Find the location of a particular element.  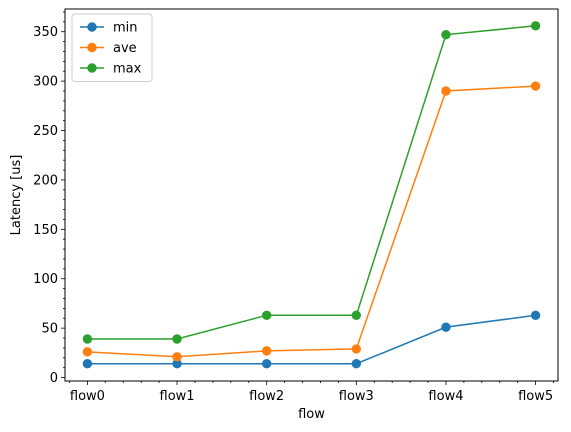

x-tick-label: flow5 is located at coordinates (535, 396).